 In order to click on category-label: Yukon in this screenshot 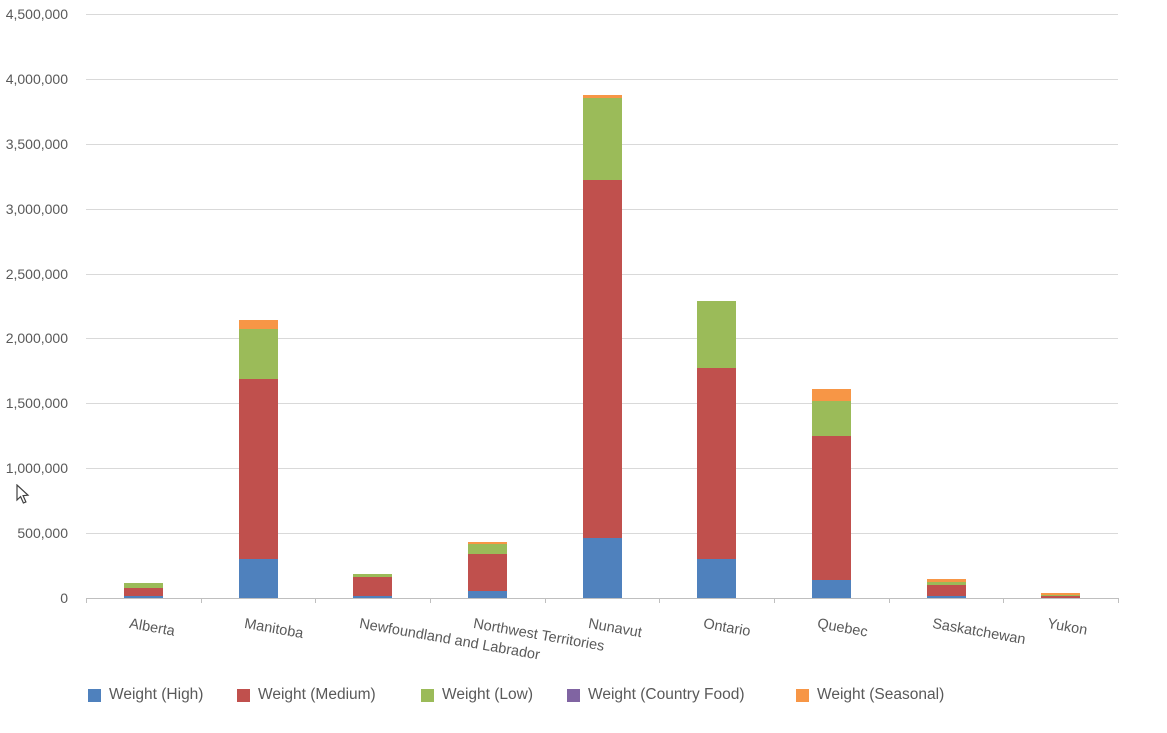, I will do `click(1067, 627)`.